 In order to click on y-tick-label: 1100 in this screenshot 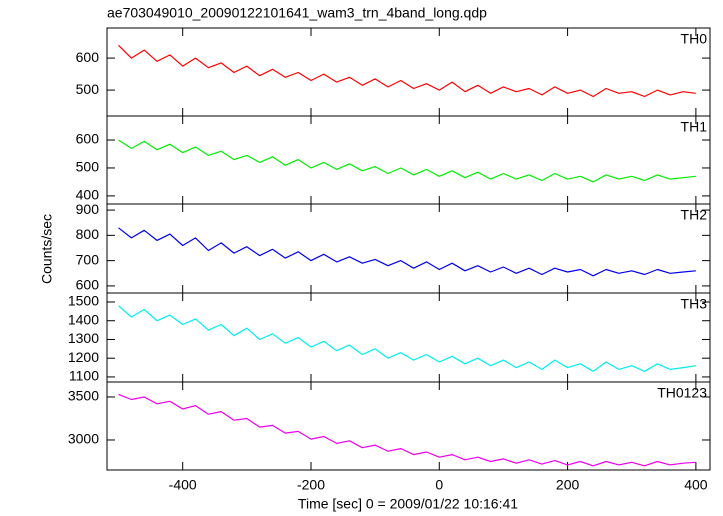, I will do `click(84, 376)`.